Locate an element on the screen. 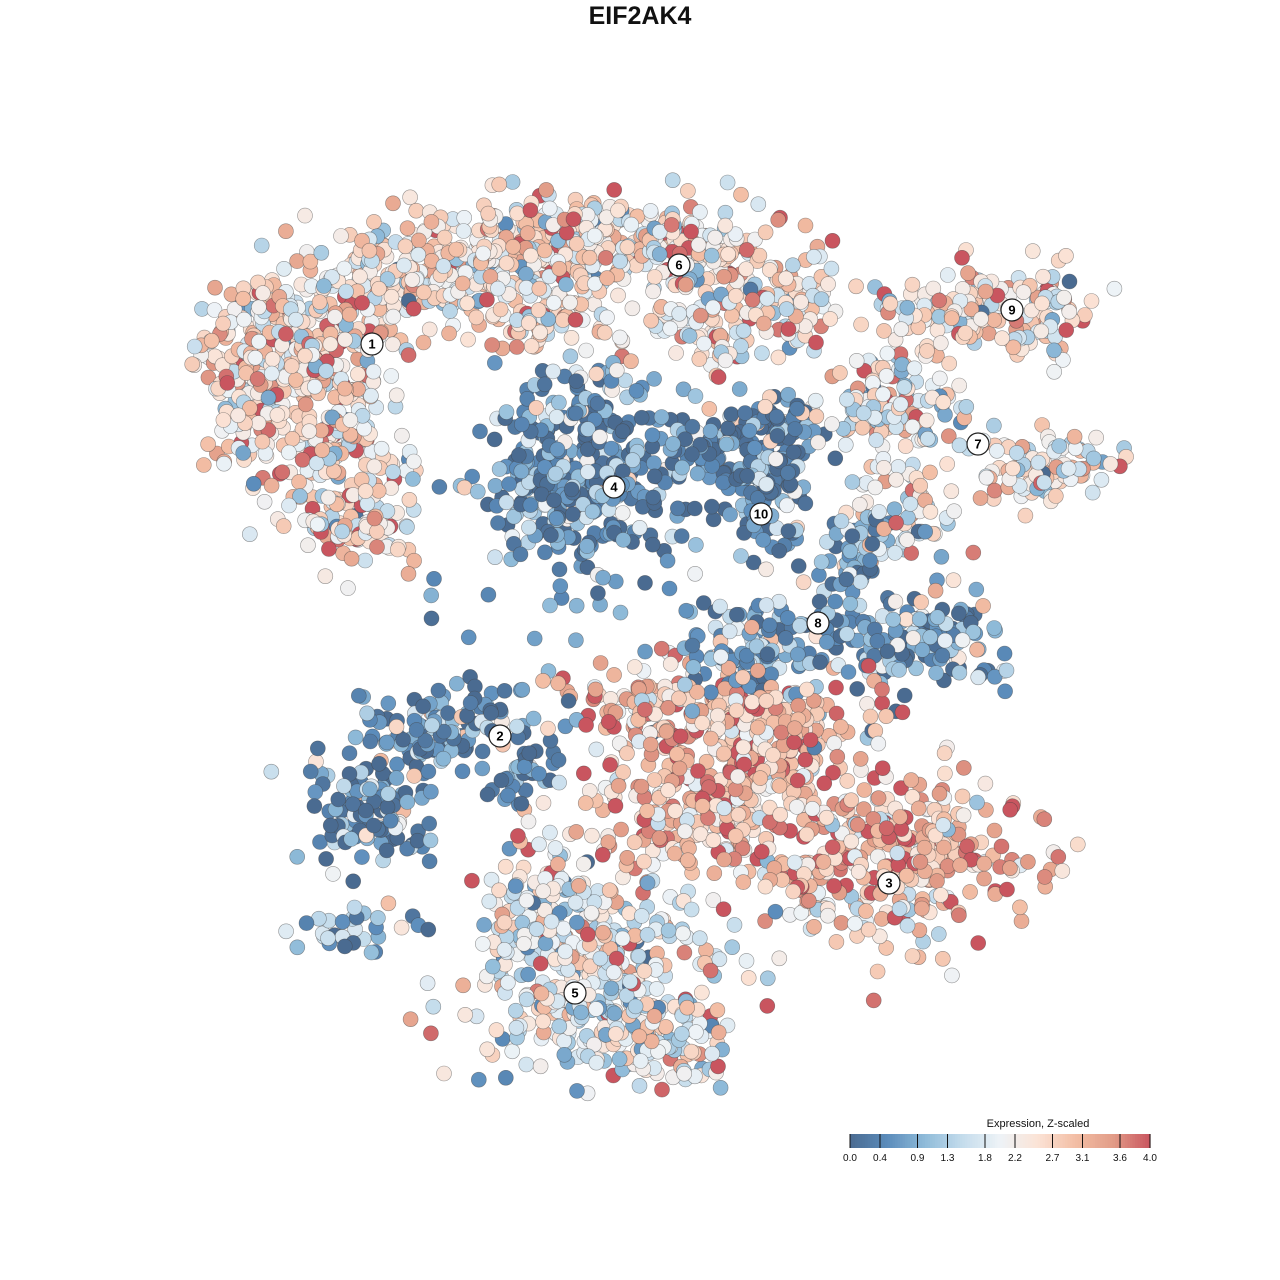 Image resolution: width=1280 pixels, height=1280 pixels. cluster-label-10: 10 is located at coordinates (761, 514).